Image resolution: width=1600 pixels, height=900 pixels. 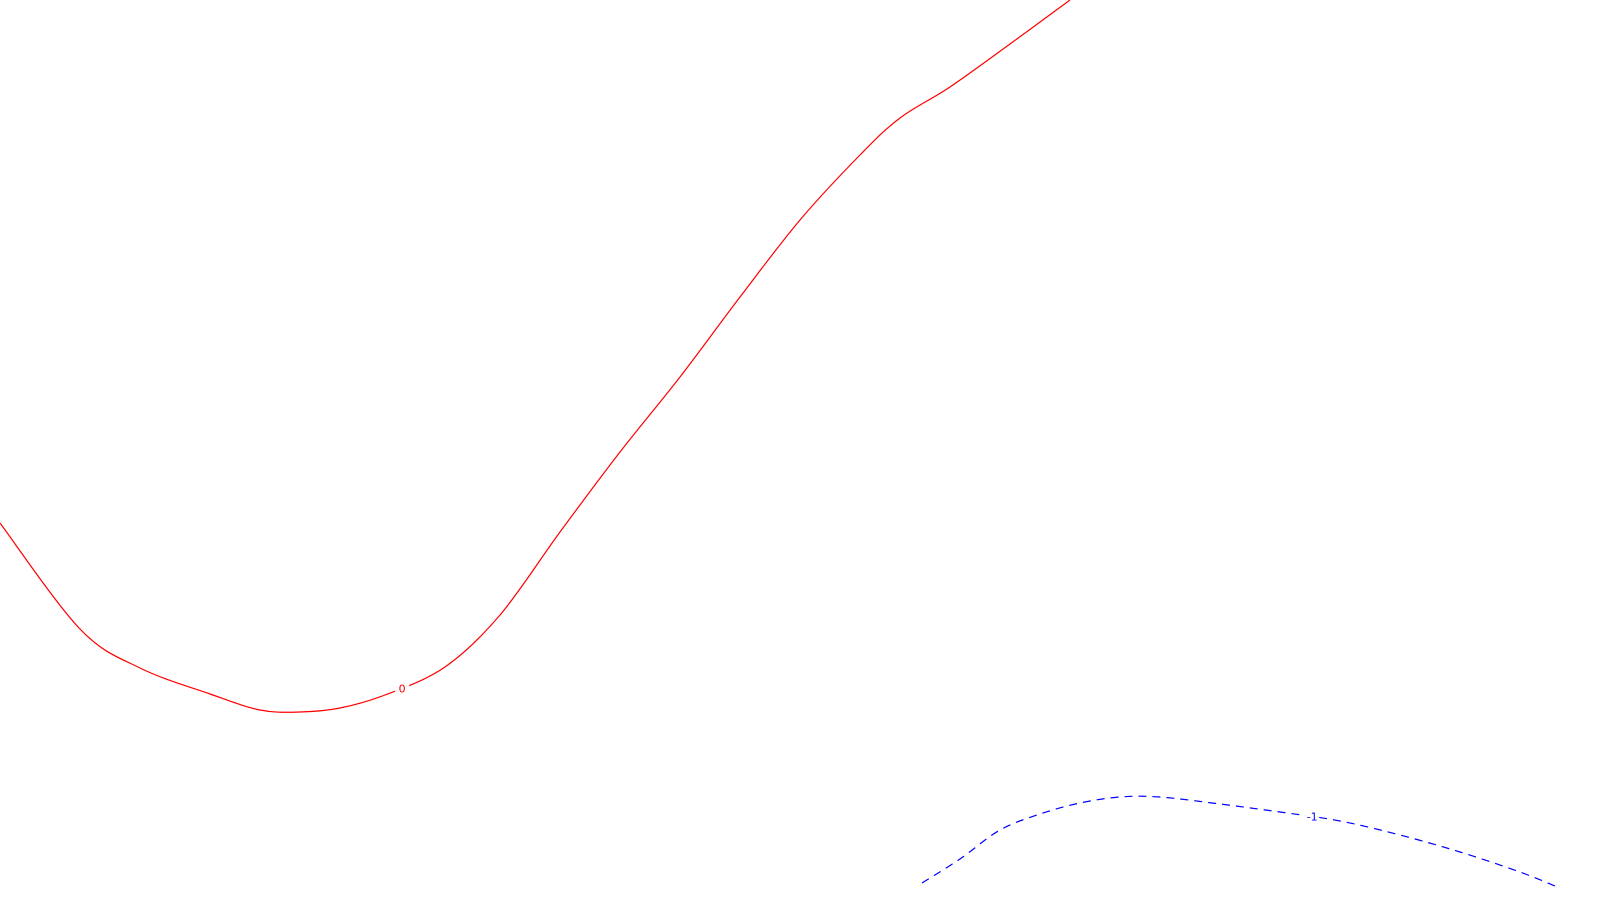 I want to click on contour-labels: 0 -1, so click(x=857, y=752).